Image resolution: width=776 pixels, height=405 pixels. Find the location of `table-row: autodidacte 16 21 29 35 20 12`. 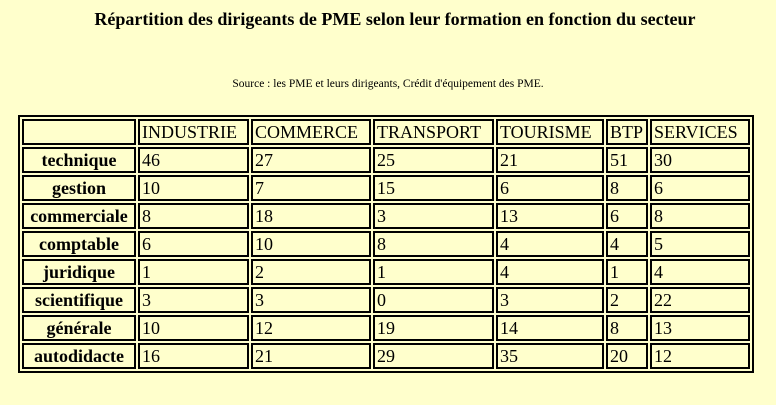

table-row: autodidacte 16 21 29 35 20 12 is located at coordinates (386, 356).